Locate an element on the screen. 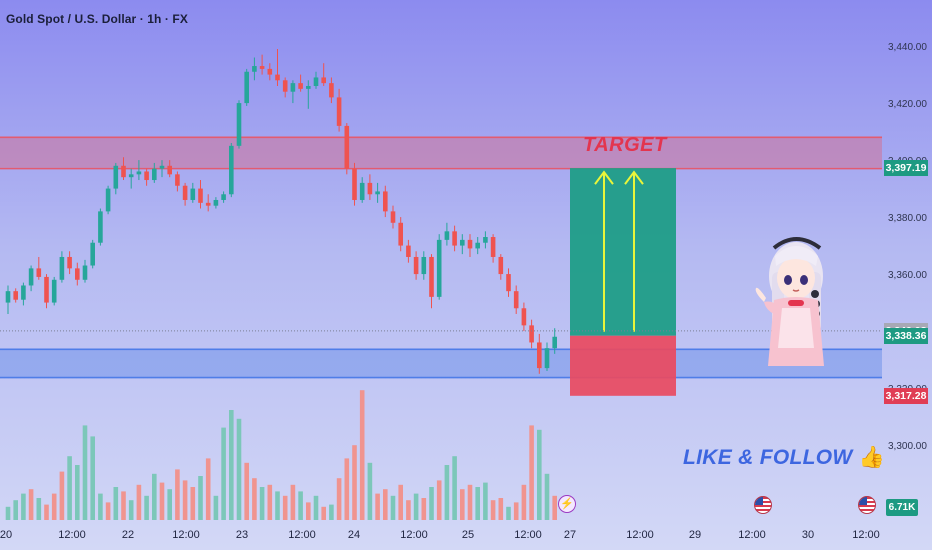 The image size is (932, 550). y-tick-label: 3,440.00 is located at coordinates (907, 47).